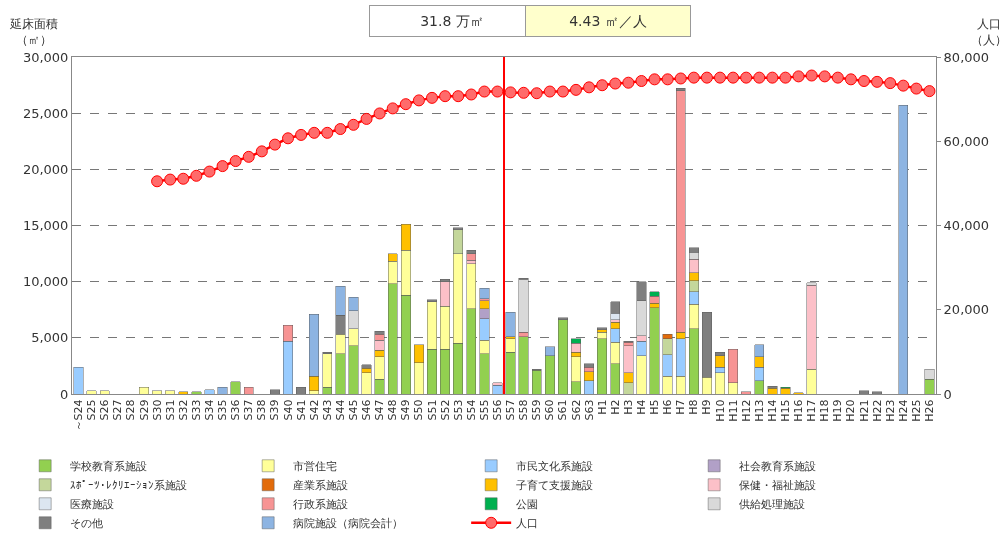 This screenshot has height=549, width=1005. Describe the element at coordinates (315, 467) in the screenshot. I see `legend-label: 市営住宅` at that location.